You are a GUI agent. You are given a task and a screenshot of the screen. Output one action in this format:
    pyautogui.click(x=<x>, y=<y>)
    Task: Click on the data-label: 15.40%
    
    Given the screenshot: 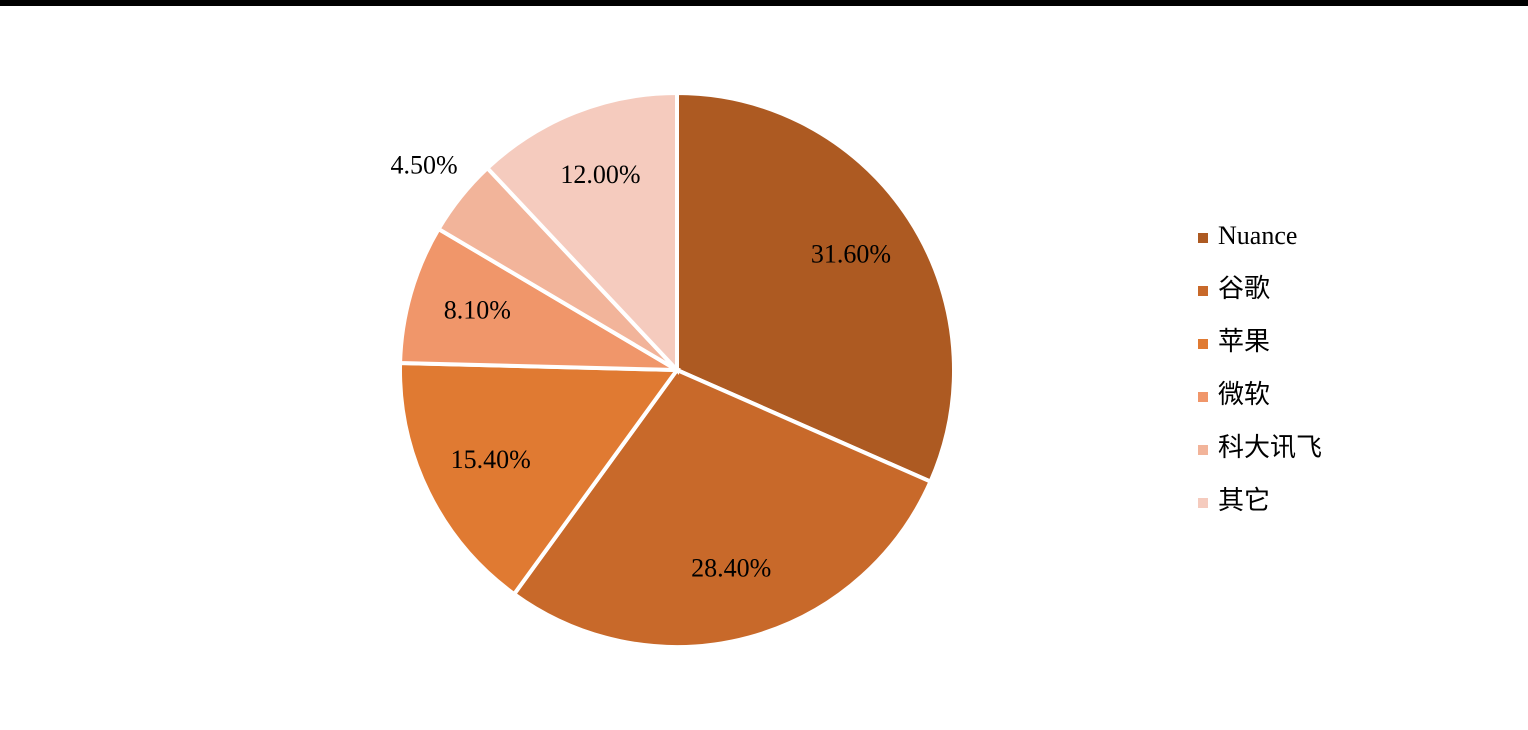 What is the action you would take?
    pyautogui.click(x=491, y=459)
    